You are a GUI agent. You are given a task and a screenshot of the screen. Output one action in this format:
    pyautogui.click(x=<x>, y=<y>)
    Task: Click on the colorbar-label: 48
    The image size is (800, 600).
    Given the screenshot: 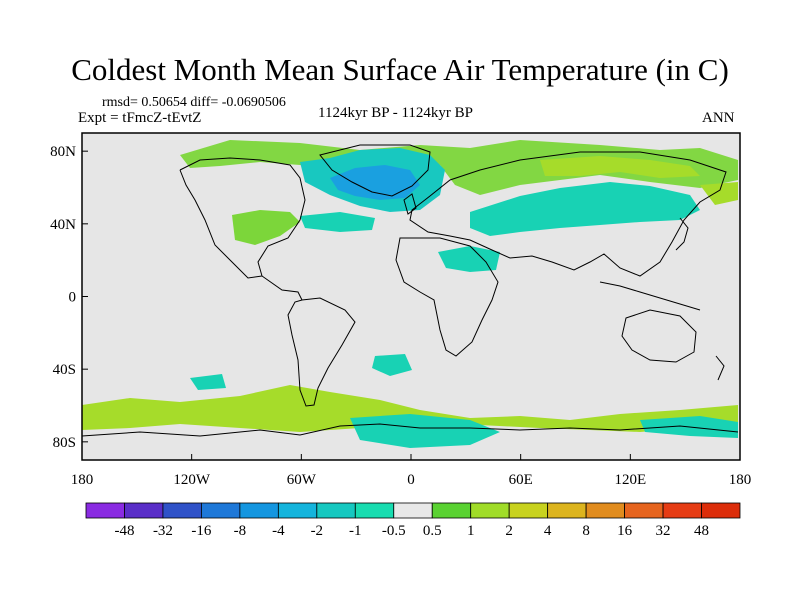 What is the action you would take?
    pyautogui.click(x=701, y=531)
    